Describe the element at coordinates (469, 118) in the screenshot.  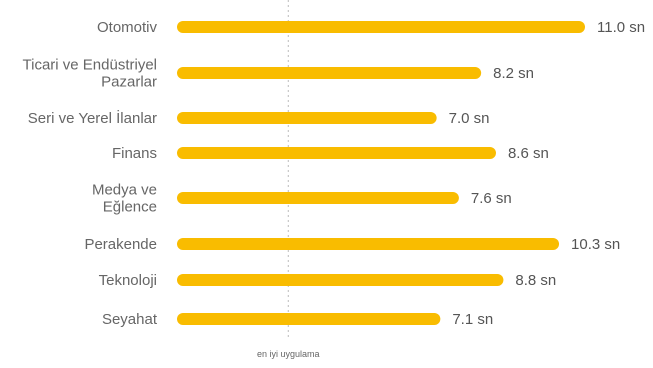
I see `value-label: 7.0 sn` at that location.